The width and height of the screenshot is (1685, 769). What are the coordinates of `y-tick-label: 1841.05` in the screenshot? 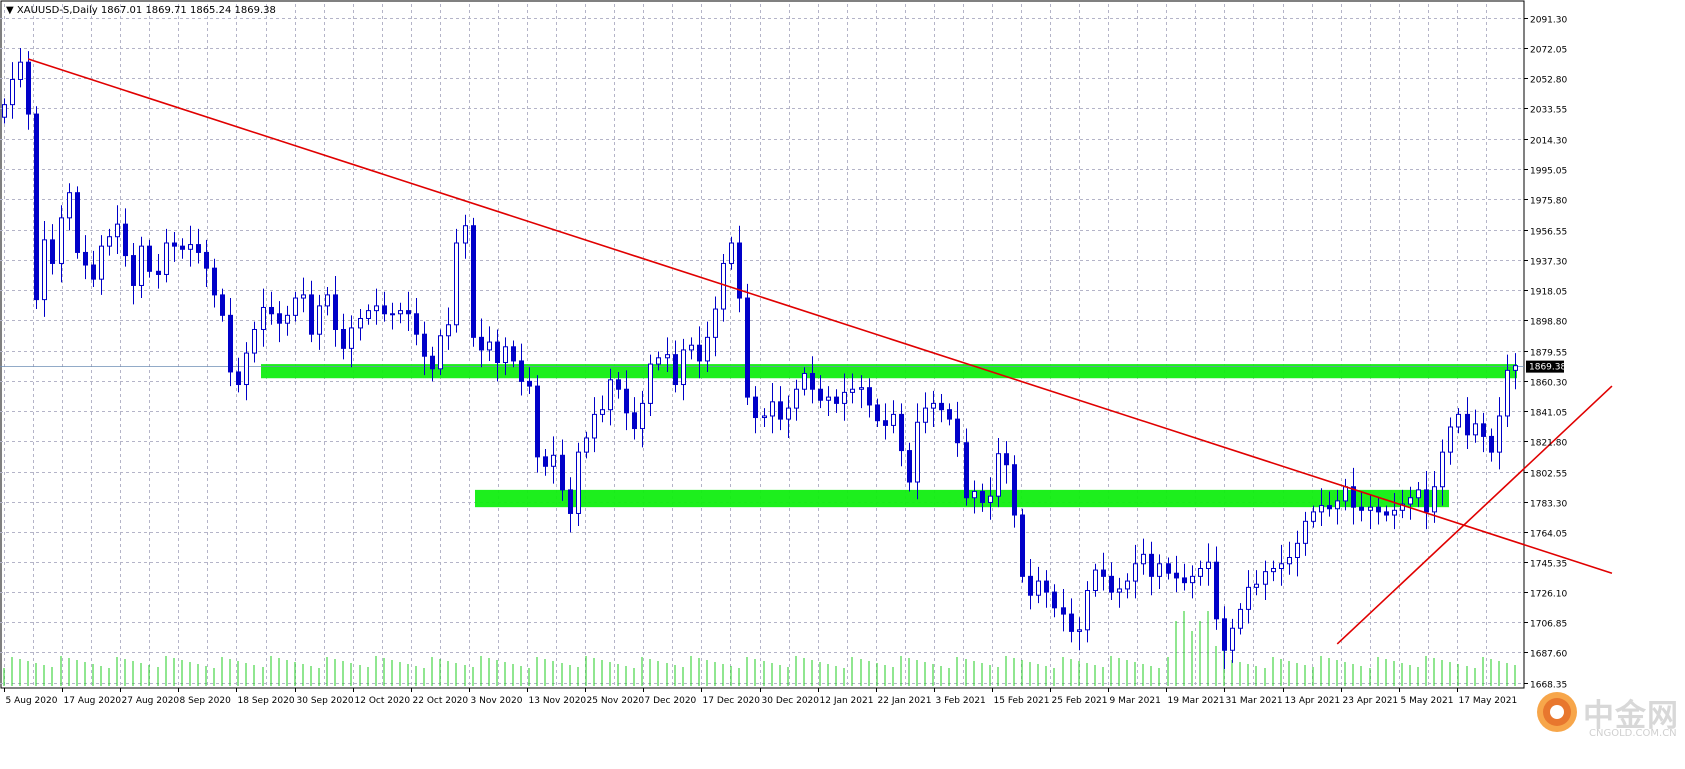 It's located at (1548, 414).